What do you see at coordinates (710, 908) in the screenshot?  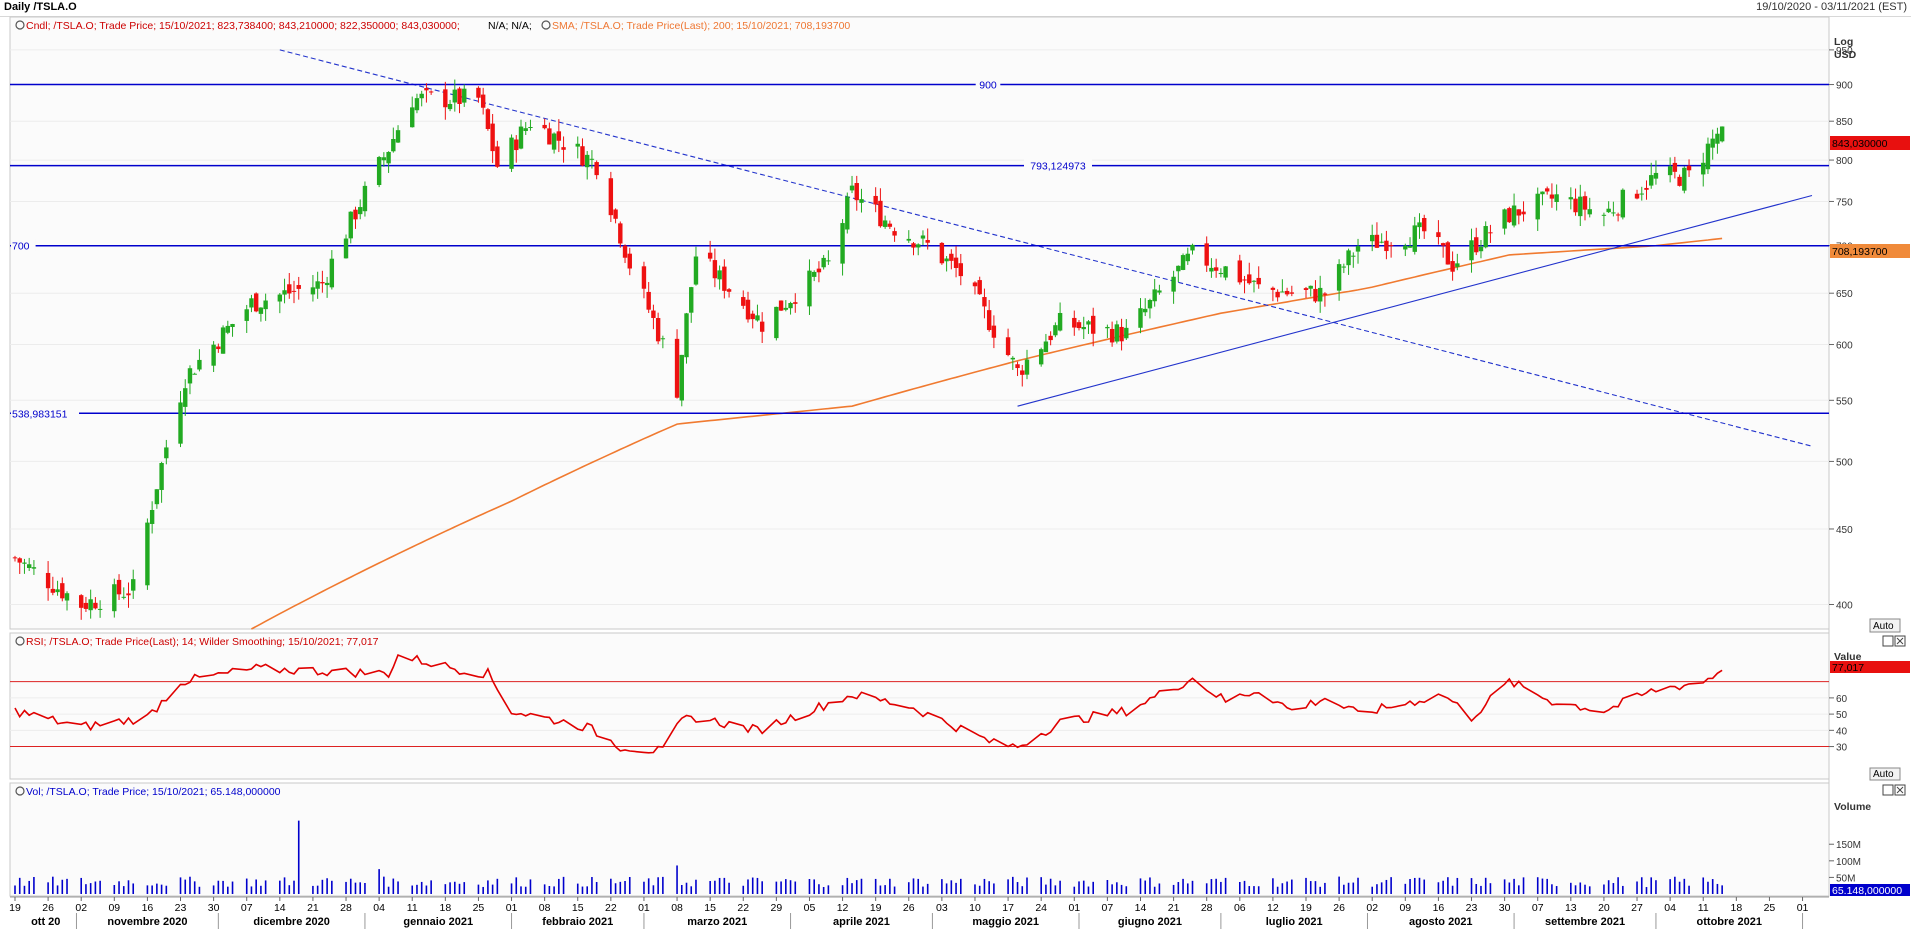 I see `x-day-label: 15` at bounding box center [710, 908].